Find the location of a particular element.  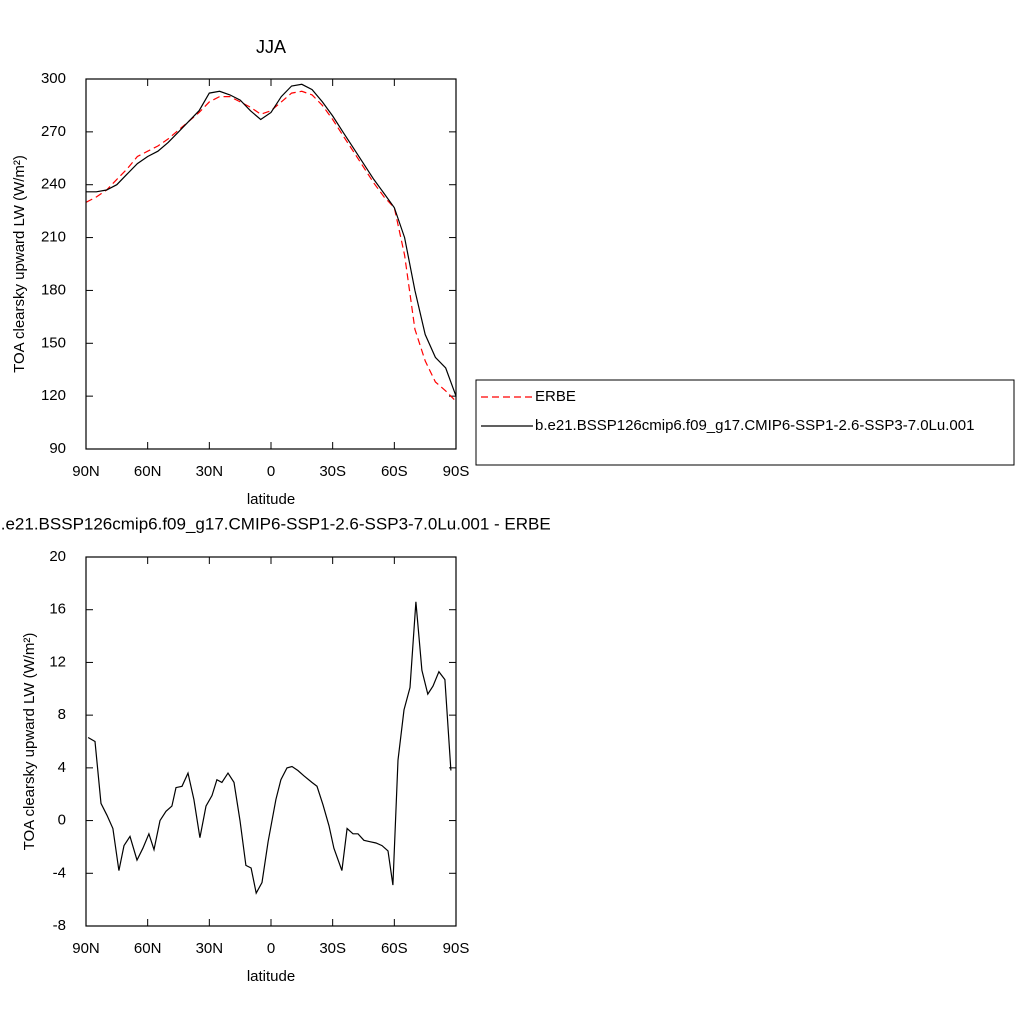

chart-title: JJA is located at coordinates (271, 47).